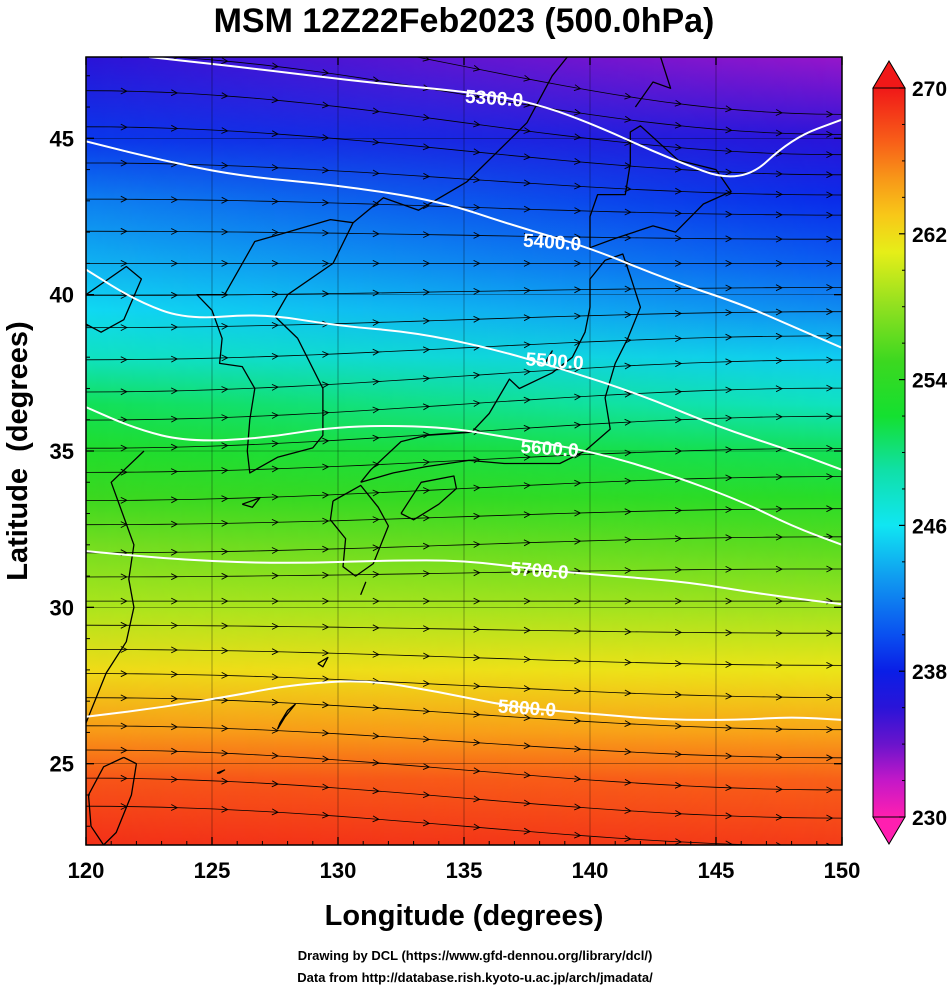  What do you see at coordinates (929, 89) in the screenshot?
I see `colorbar-tick-label: 270` at bounding box center [929, 89].